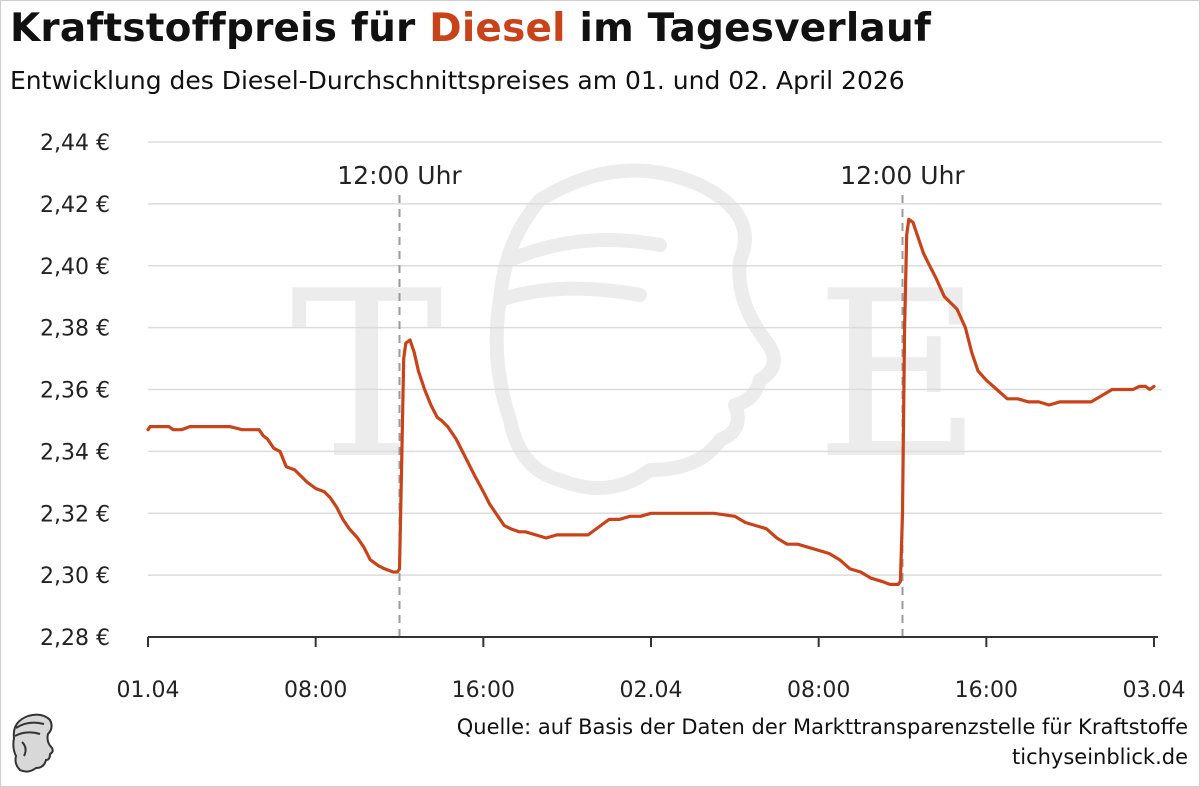 This screenshot has width=1200, height=787. I want to click on x-tick-label: 03.04, so click(1154, 690).